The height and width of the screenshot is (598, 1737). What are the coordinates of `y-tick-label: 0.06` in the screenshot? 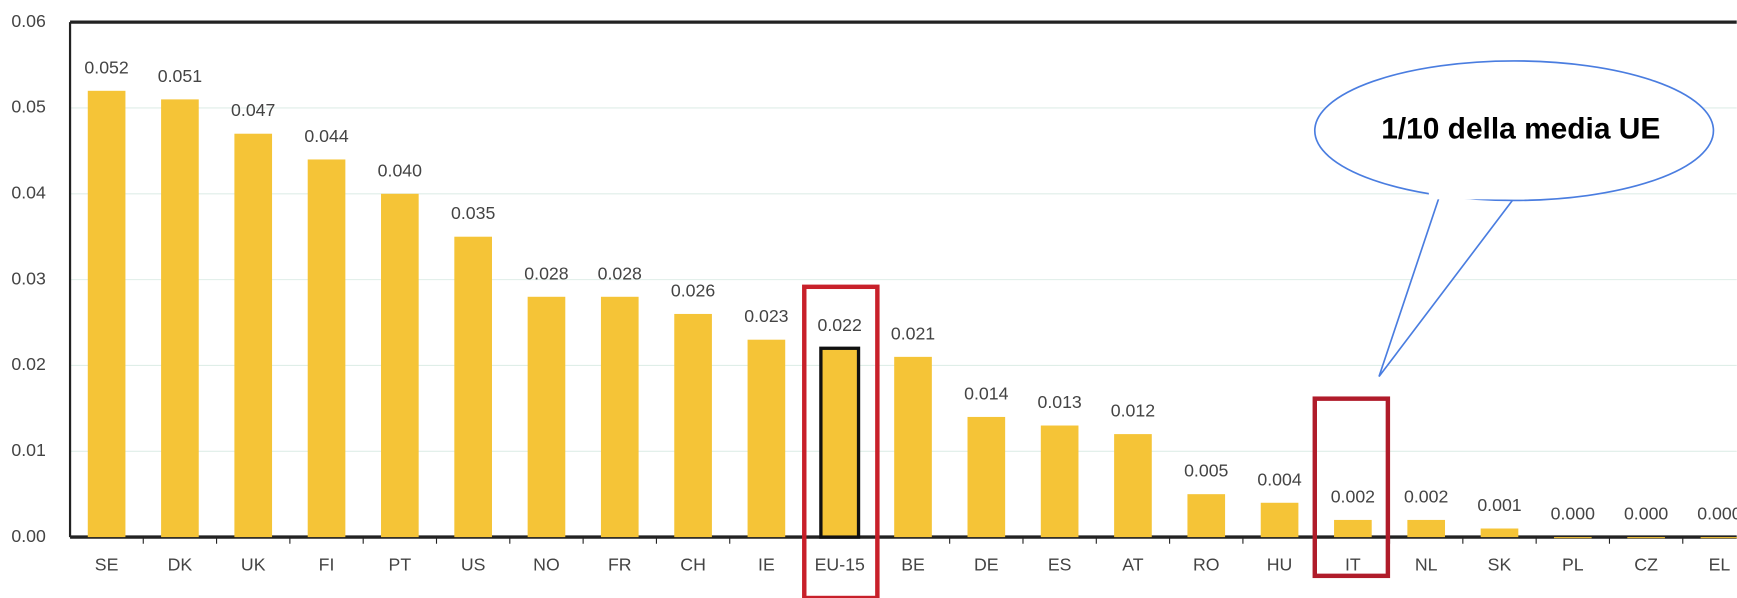 It's located at (28, 21).